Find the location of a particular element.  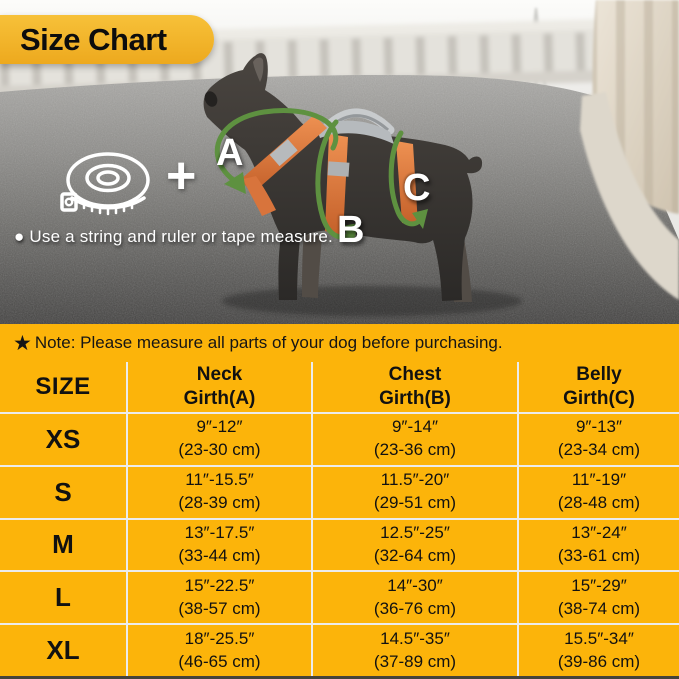

col-header-neck: Neck Girth(A) is located at coordinates (219, 387).